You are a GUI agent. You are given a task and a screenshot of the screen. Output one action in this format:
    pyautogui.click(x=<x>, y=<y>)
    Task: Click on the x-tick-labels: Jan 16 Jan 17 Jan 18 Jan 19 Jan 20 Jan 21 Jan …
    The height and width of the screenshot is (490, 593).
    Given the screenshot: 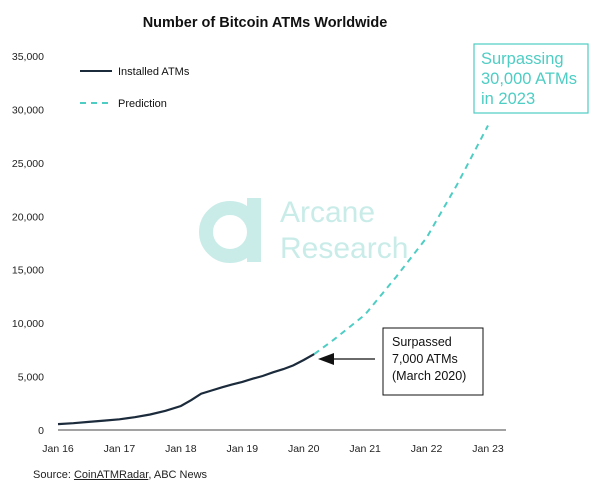 What is the action you would take?
    pyautogui.click(x=273, y=449)
    